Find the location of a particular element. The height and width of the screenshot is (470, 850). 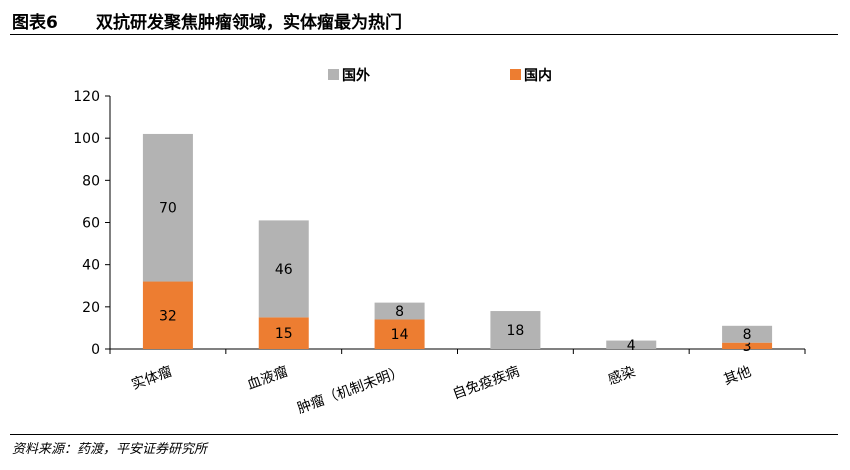

data-label-foreign: 18 is located at coordinates (516, 331).